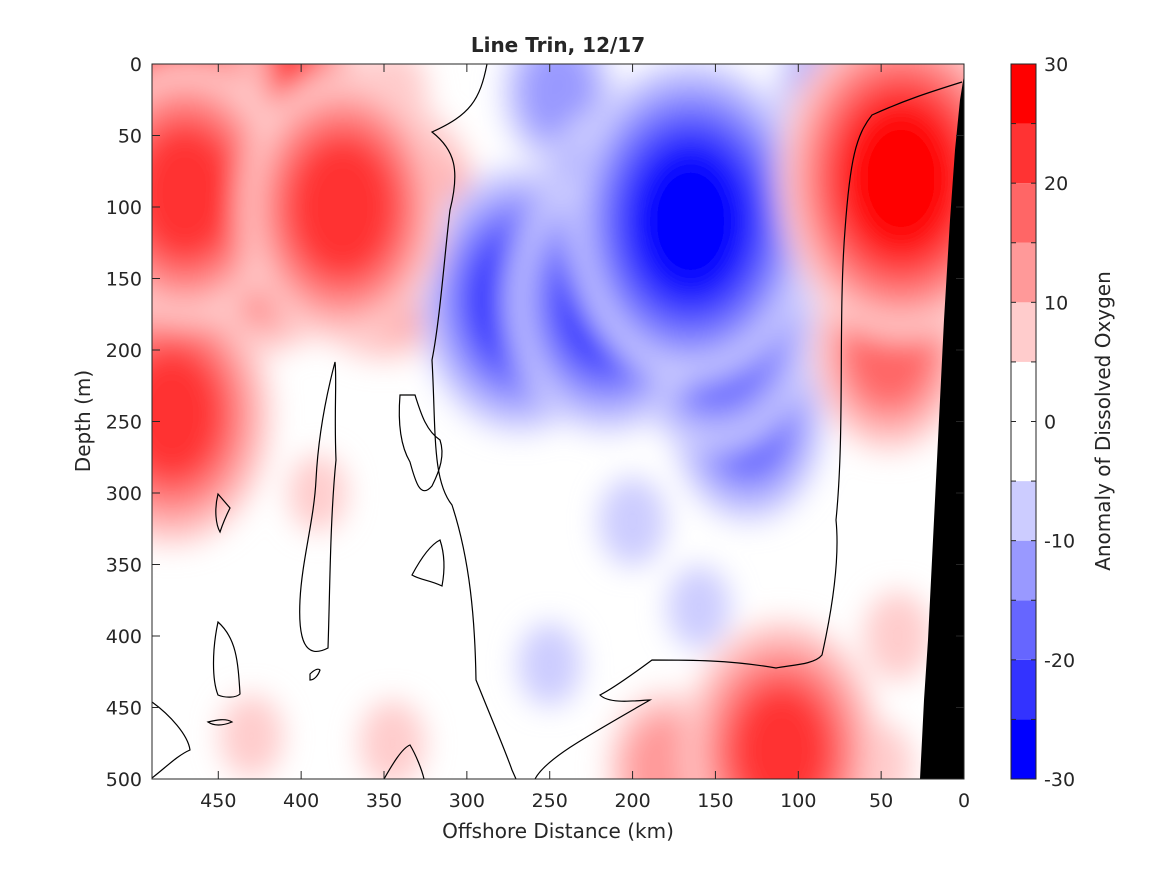 The height and width of the screenshot is (875, 1167). Describe the element at coordinates (124, 637) in the screenshot. I see `y-tick-label: 400` at that location.